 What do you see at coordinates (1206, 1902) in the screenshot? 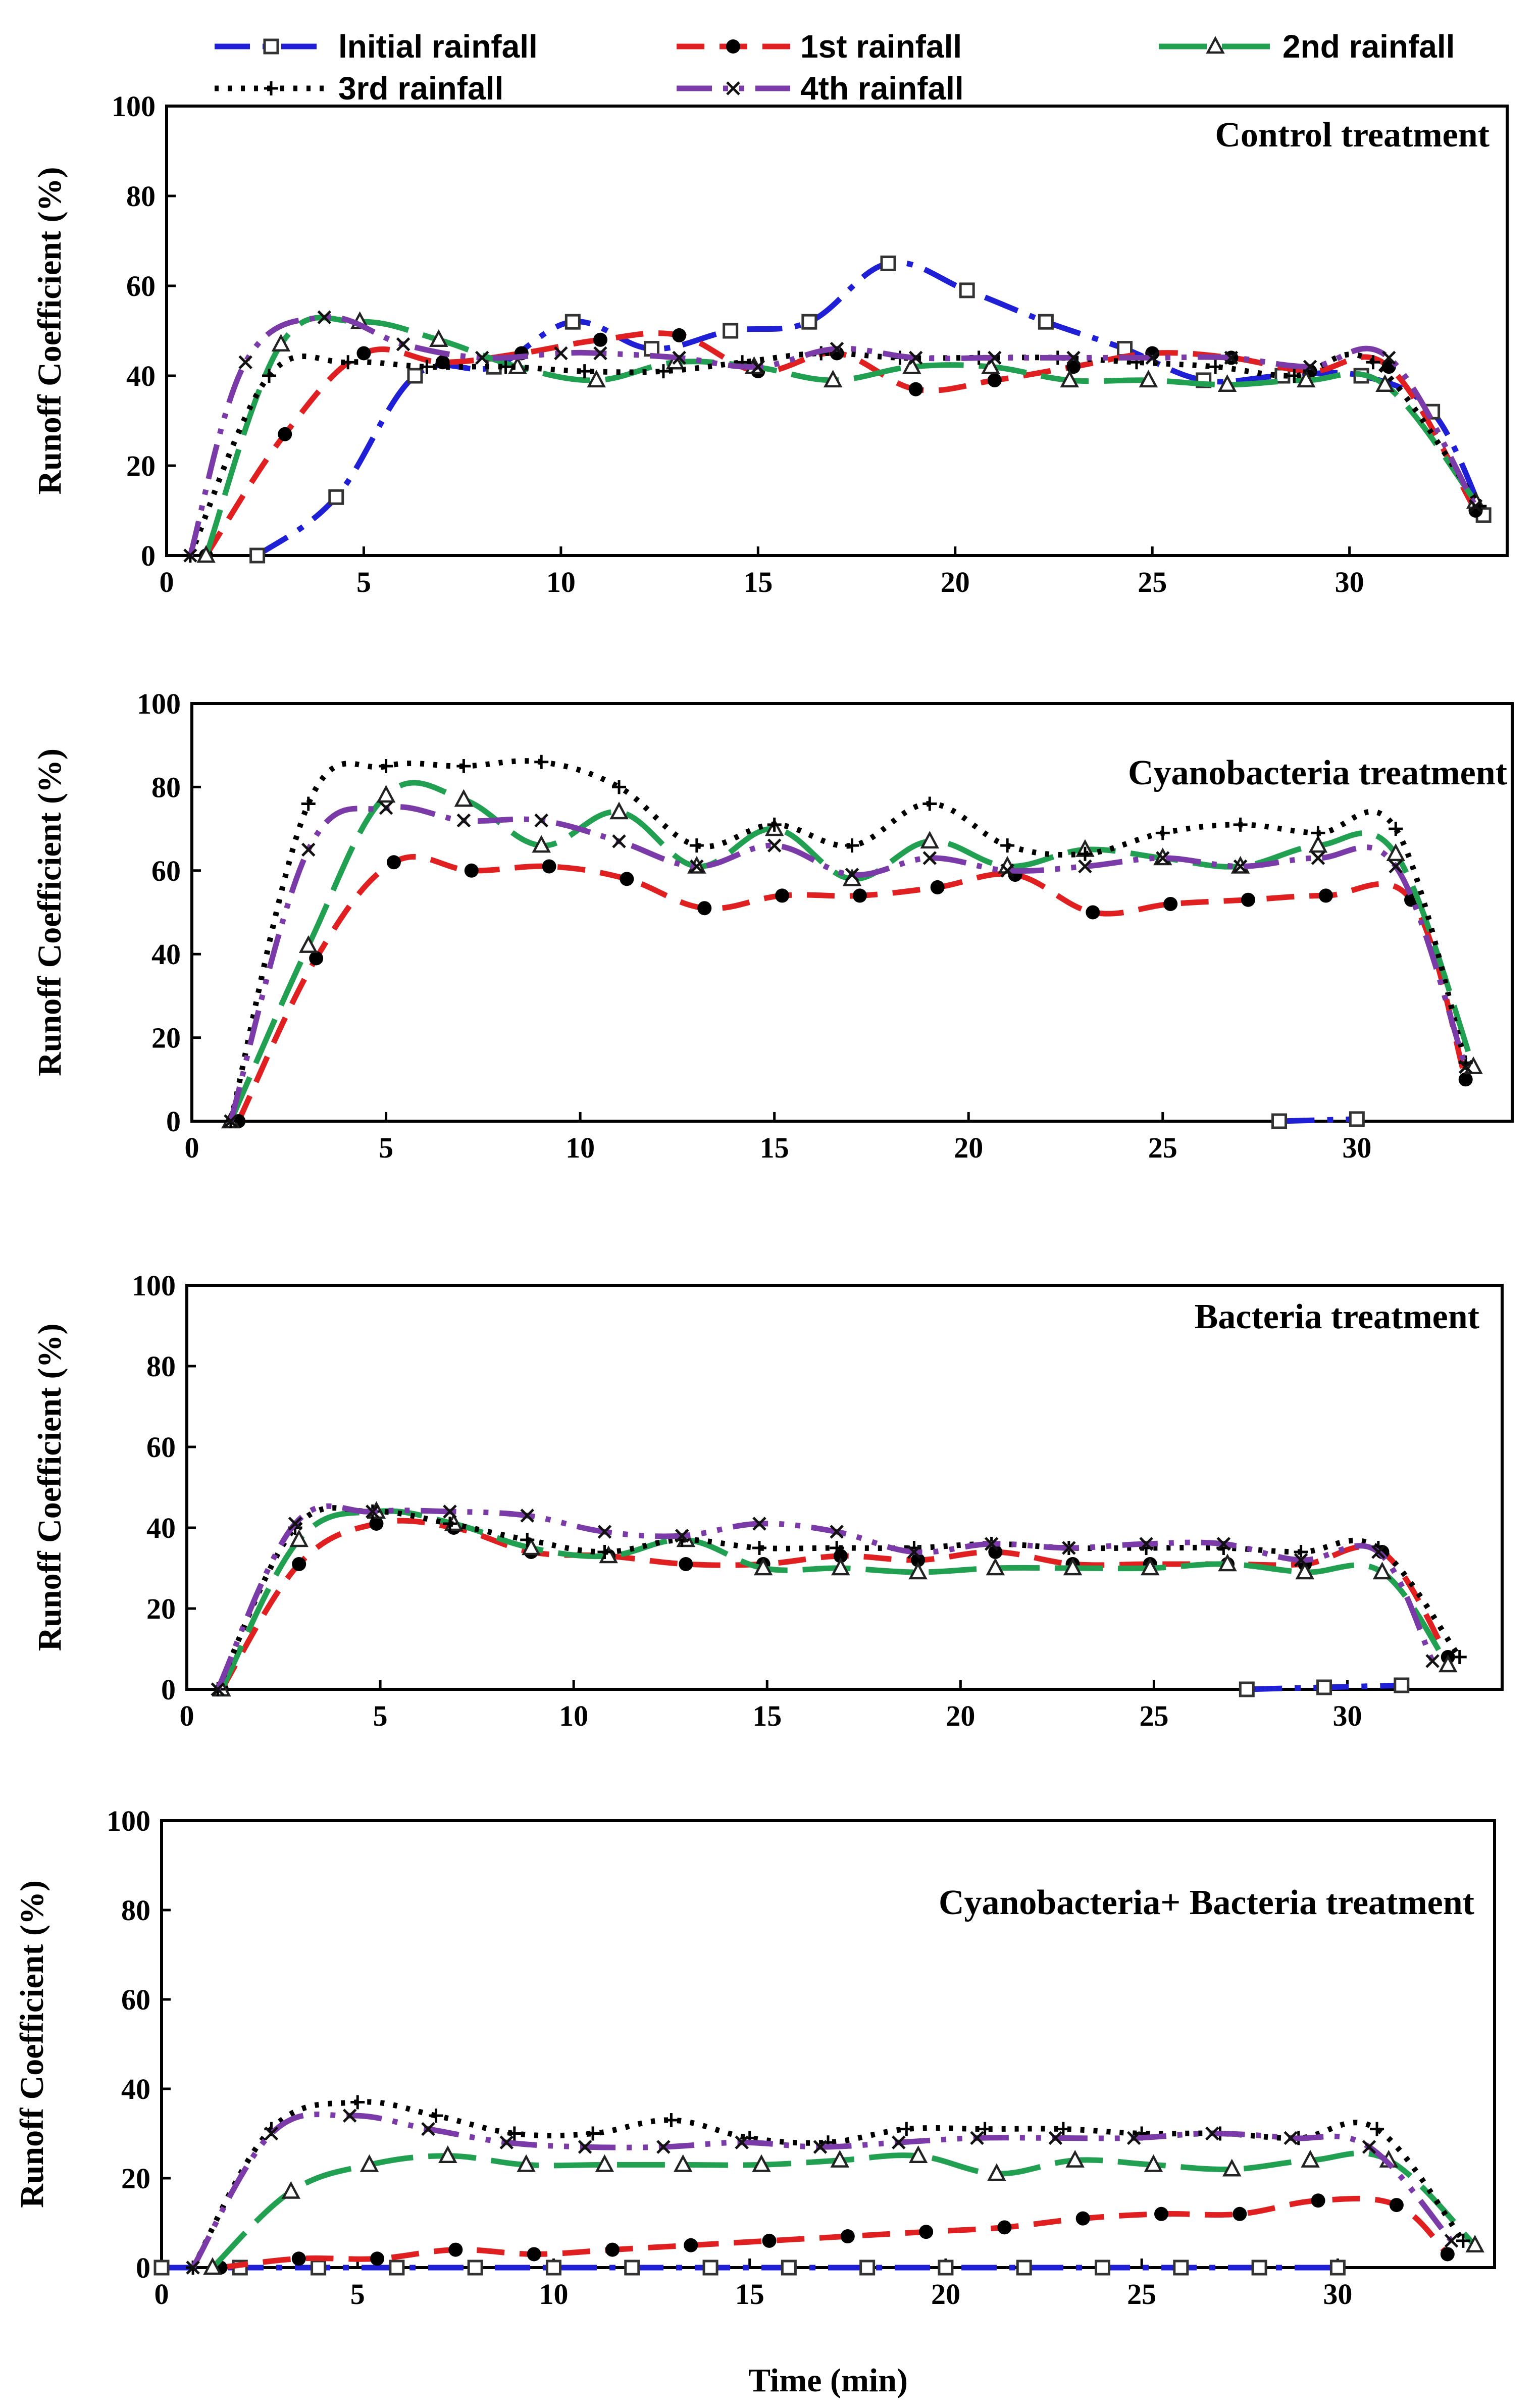
I see `panel-title: Cyanobacteria+ Bacteria treatment` at bounding box center [1206, 1902].